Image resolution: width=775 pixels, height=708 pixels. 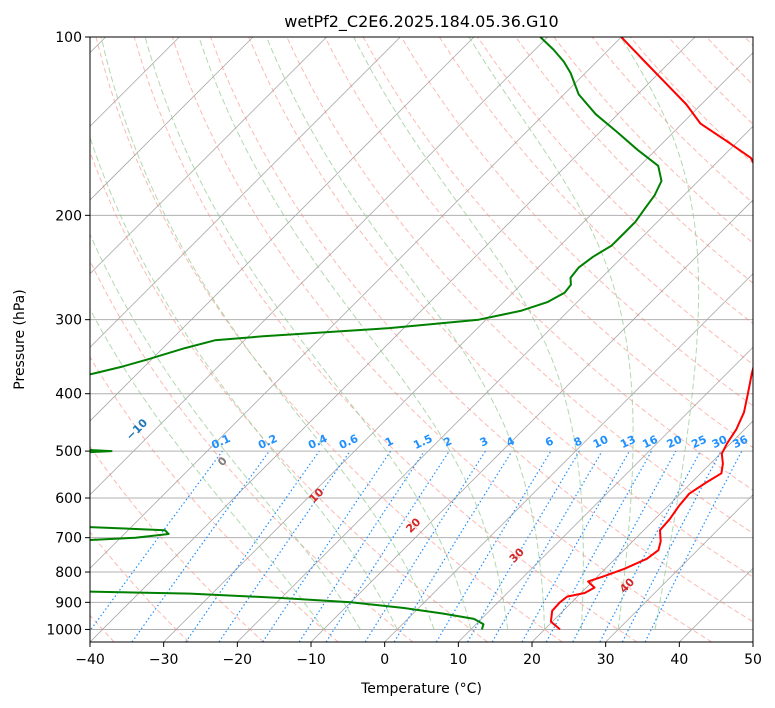 I want to click on x-tick-label: 40, so click(x=679, y=660).